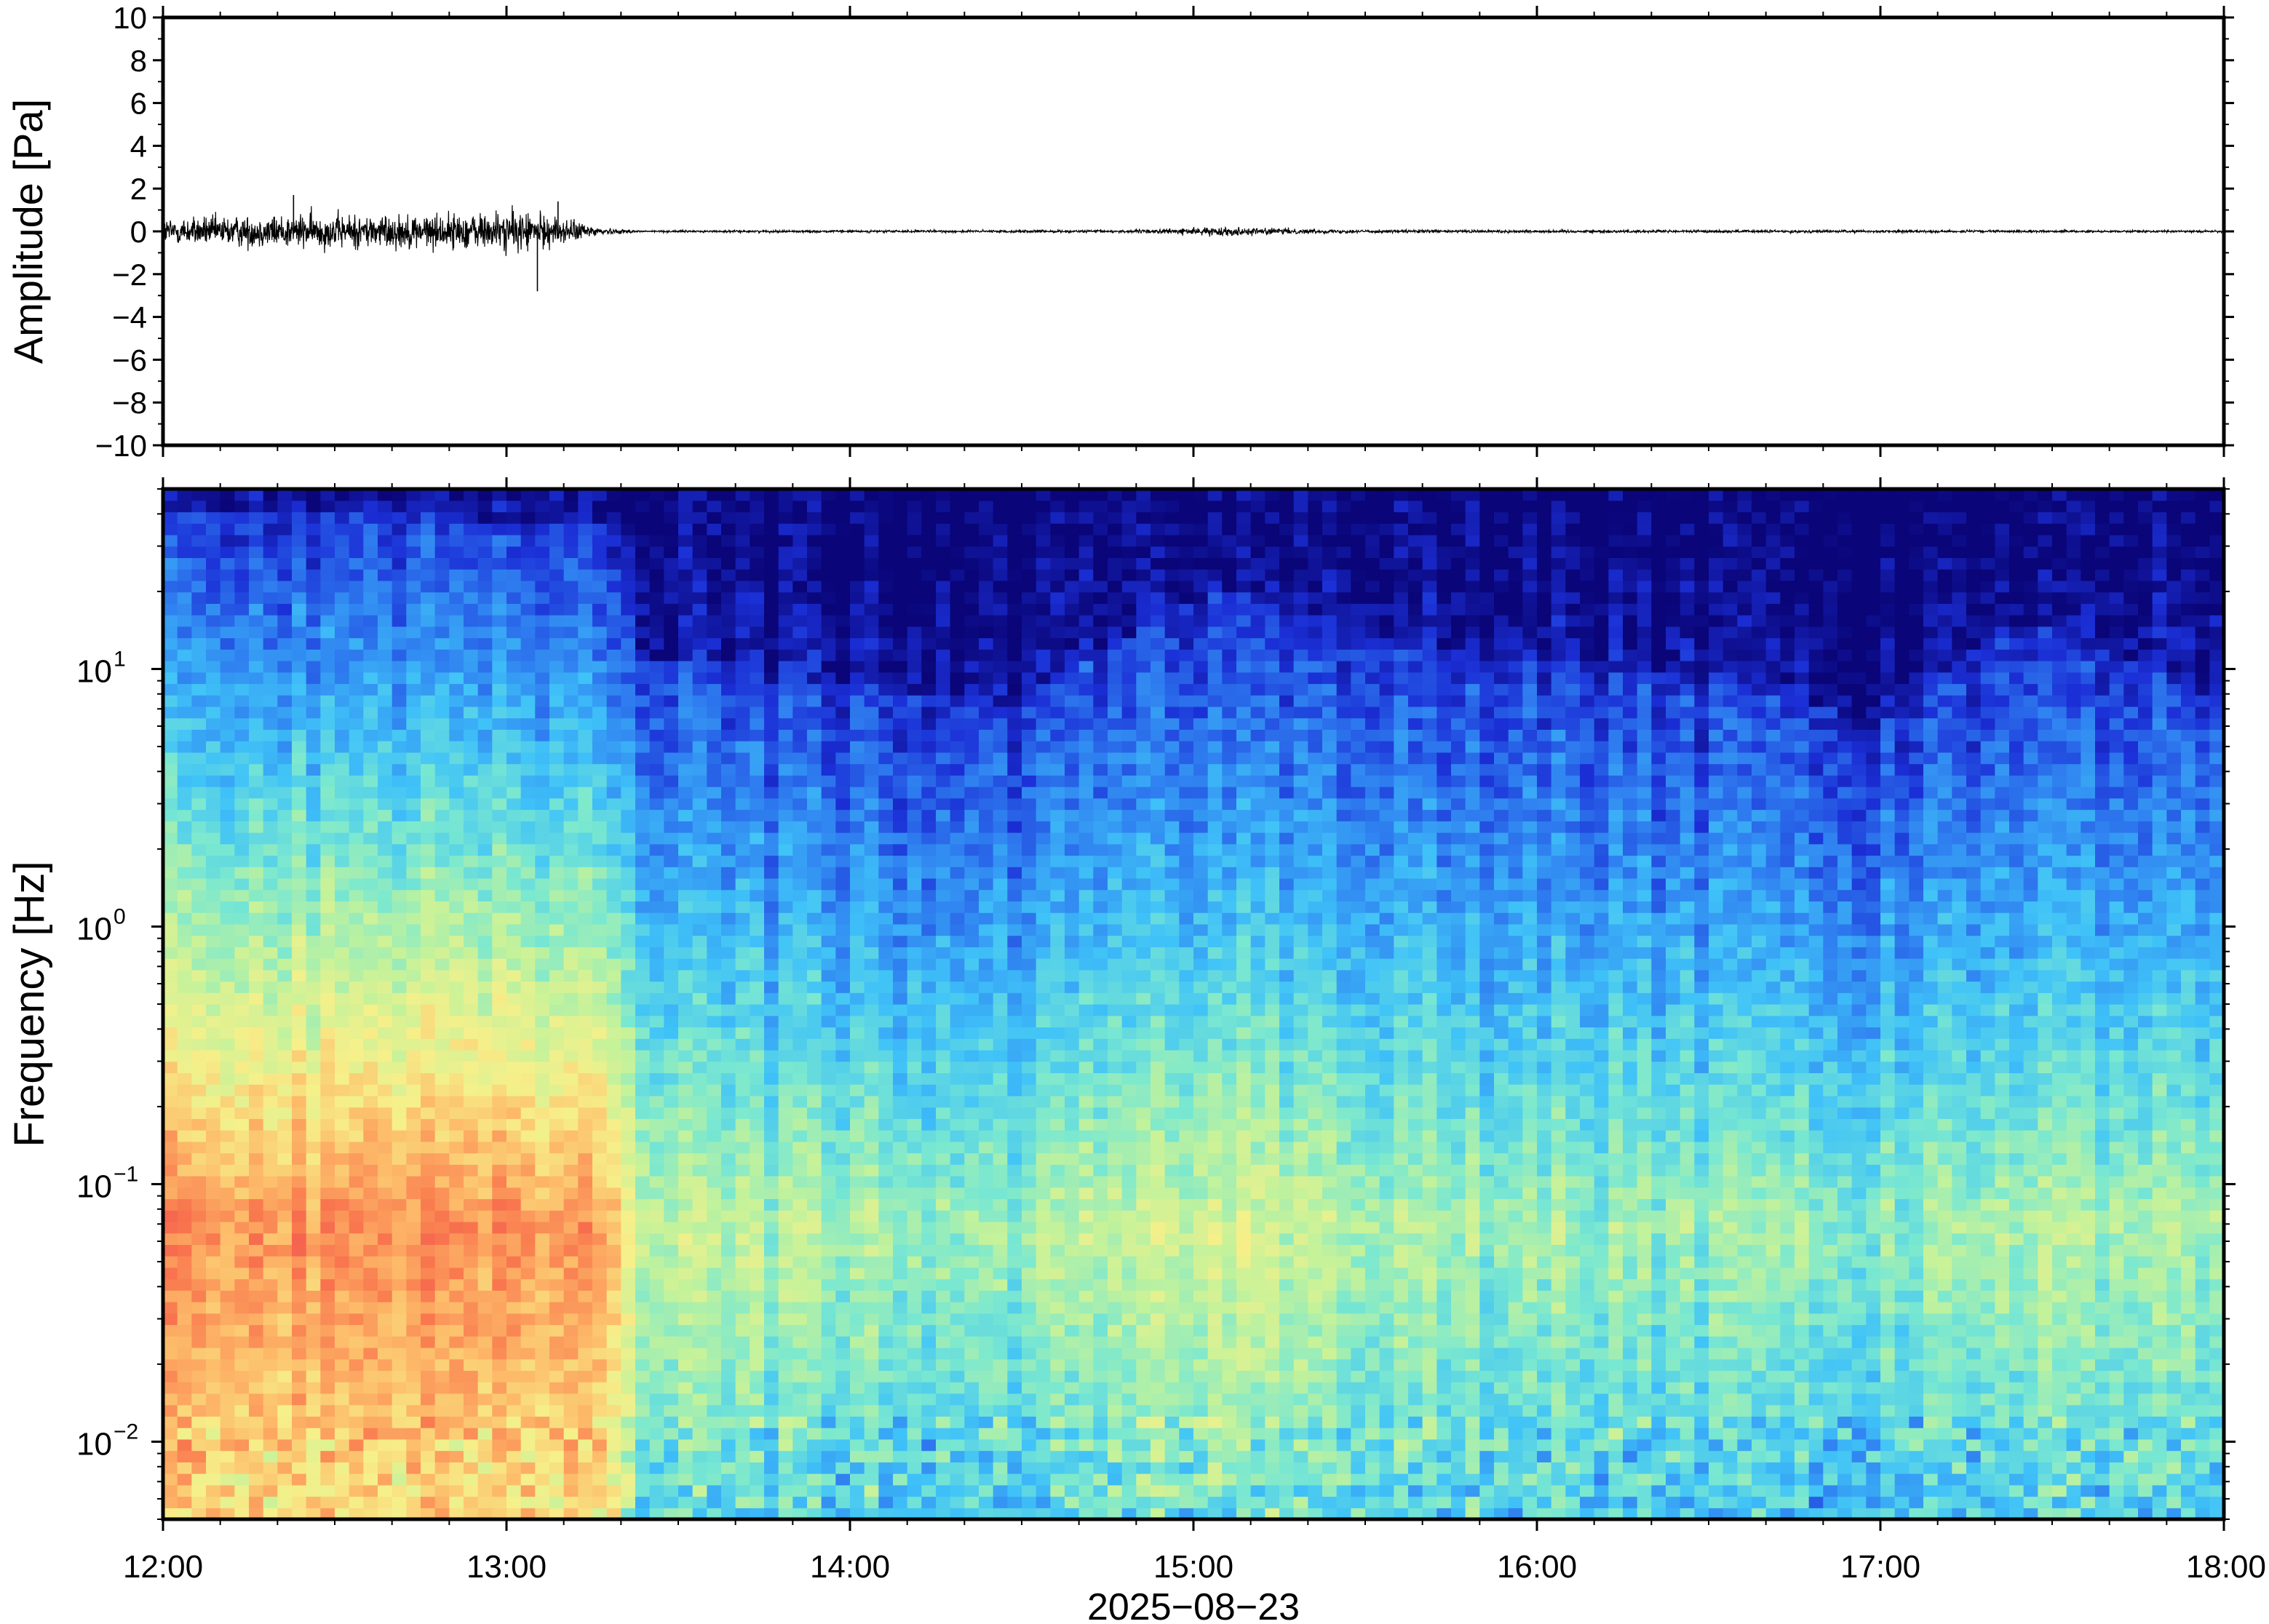 Image resolution: width=2269 pixels, height=1624 pixels. Describe the element at coordinates (28, 231) in the screenshot. I see `waveform-y-label: Amplitude [Pa]` at that location.